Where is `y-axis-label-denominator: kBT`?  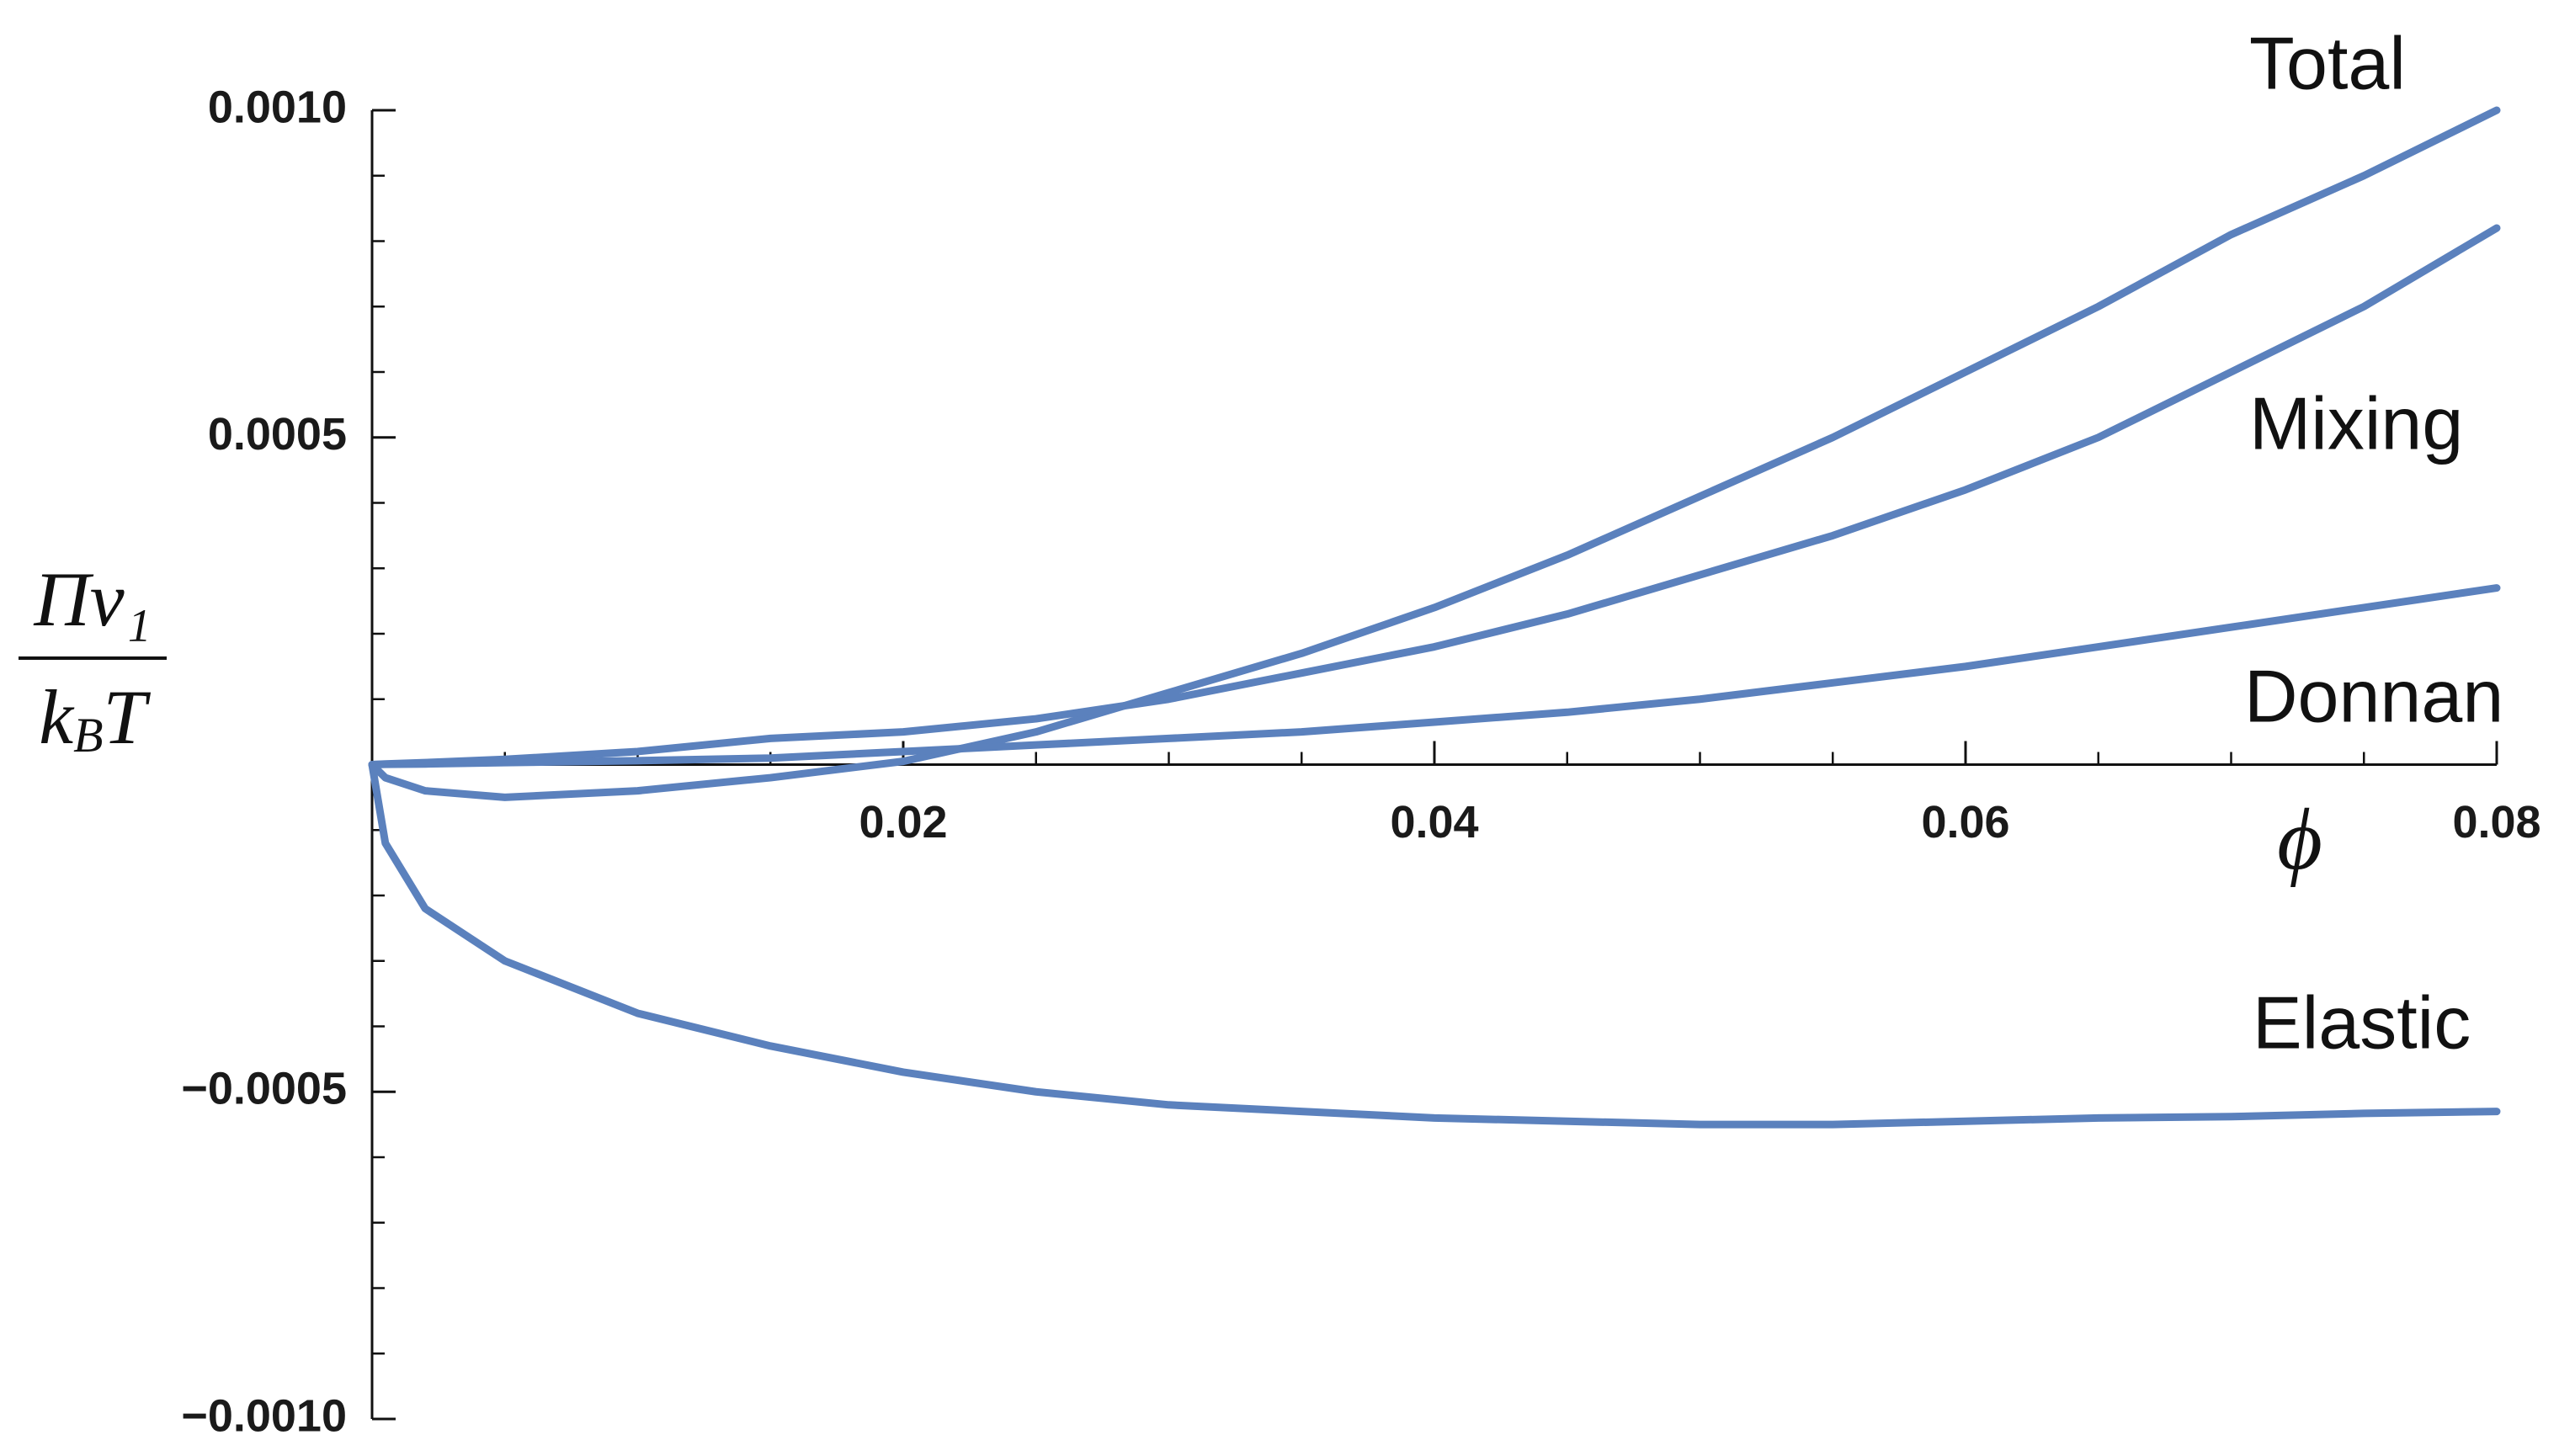 y-axis-label-denominator: kBT is located at coordinates (95, 718).